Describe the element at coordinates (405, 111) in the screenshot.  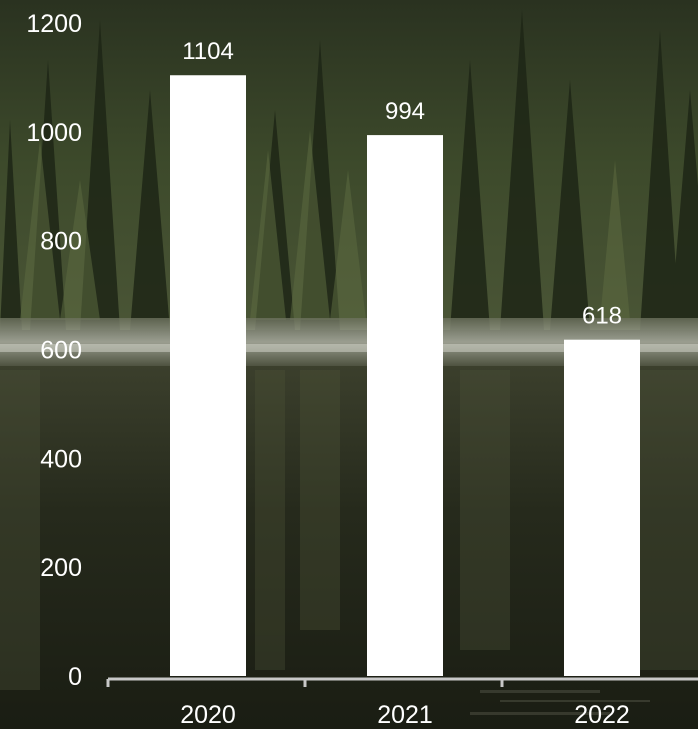
I see `data-label-2021: 994` at that location.